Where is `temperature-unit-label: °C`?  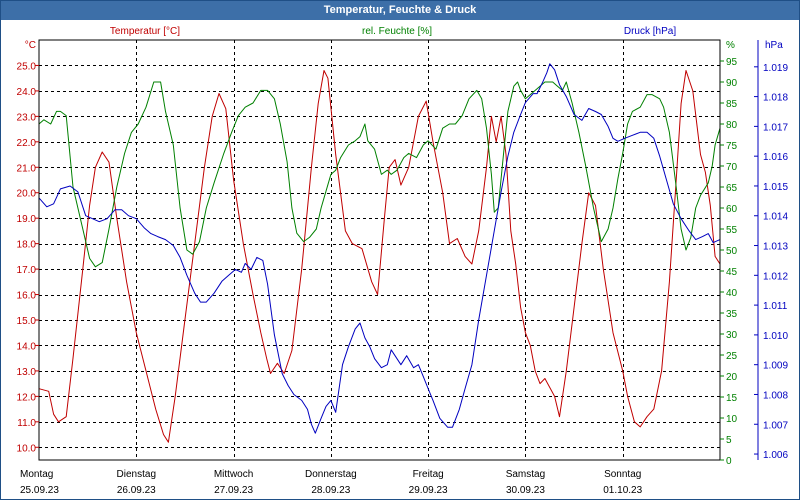
temperature-unit-label: °C is located at coordinates (30, 45).